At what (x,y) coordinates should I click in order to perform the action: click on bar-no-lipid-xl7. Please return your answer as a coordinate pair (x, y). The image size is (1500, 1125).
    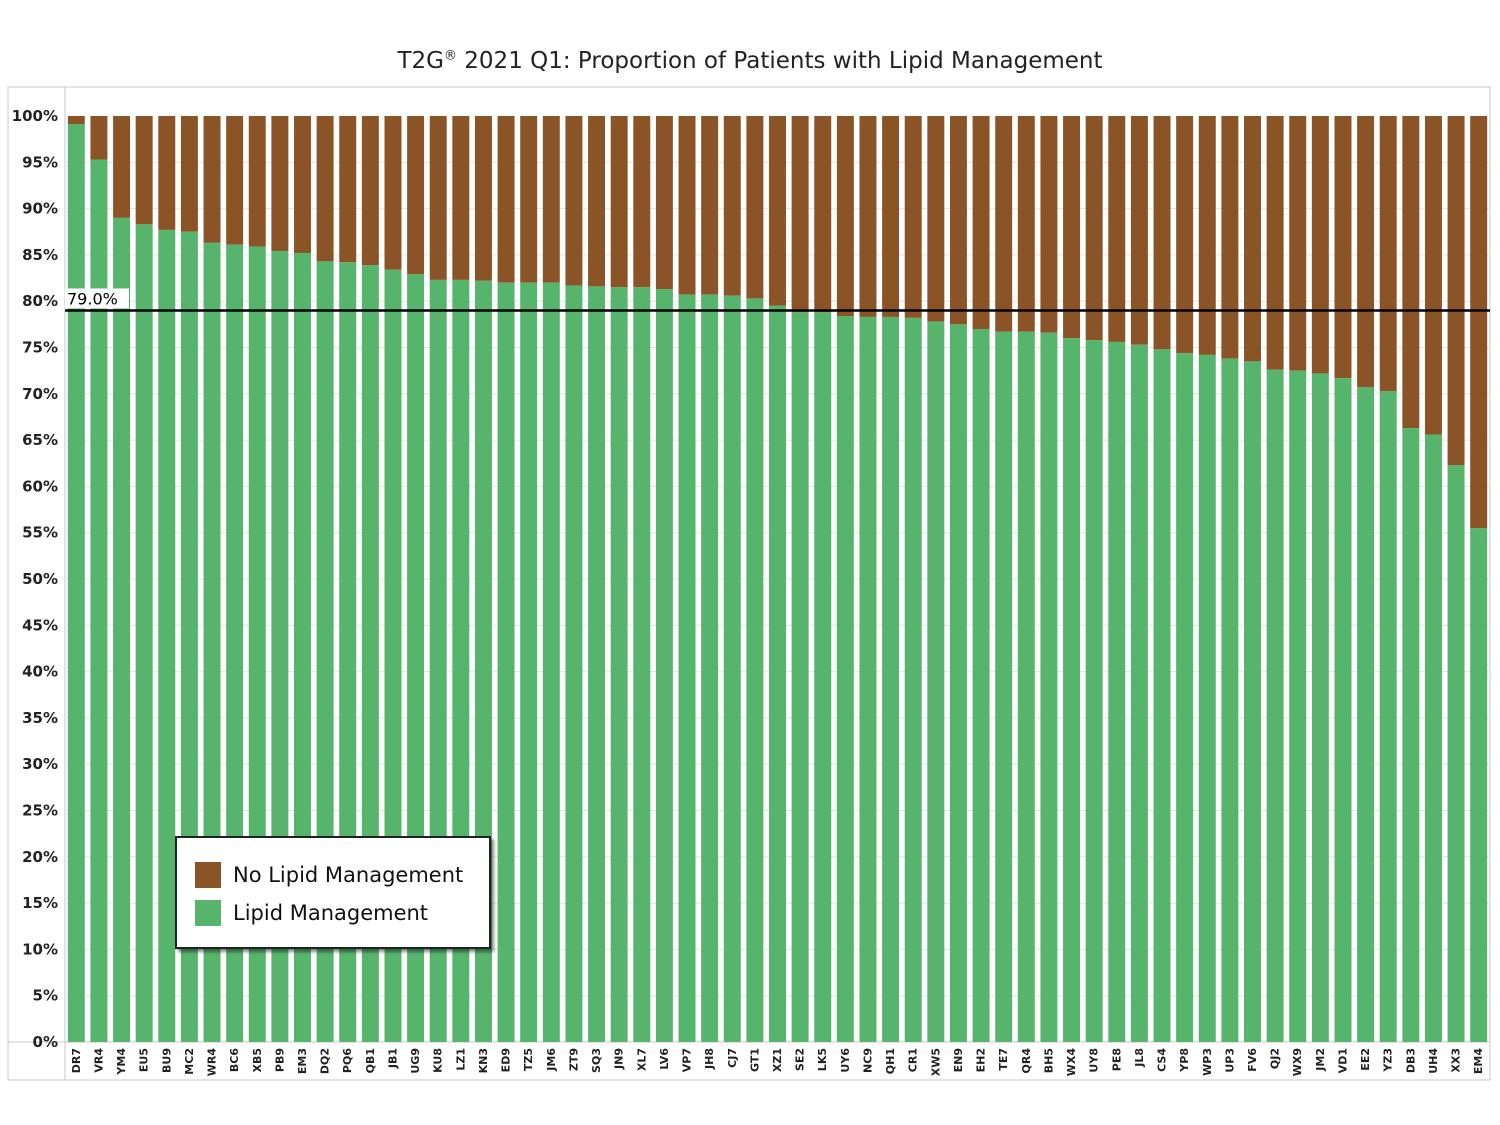
    Looking at the image, I should click on (642, 202).